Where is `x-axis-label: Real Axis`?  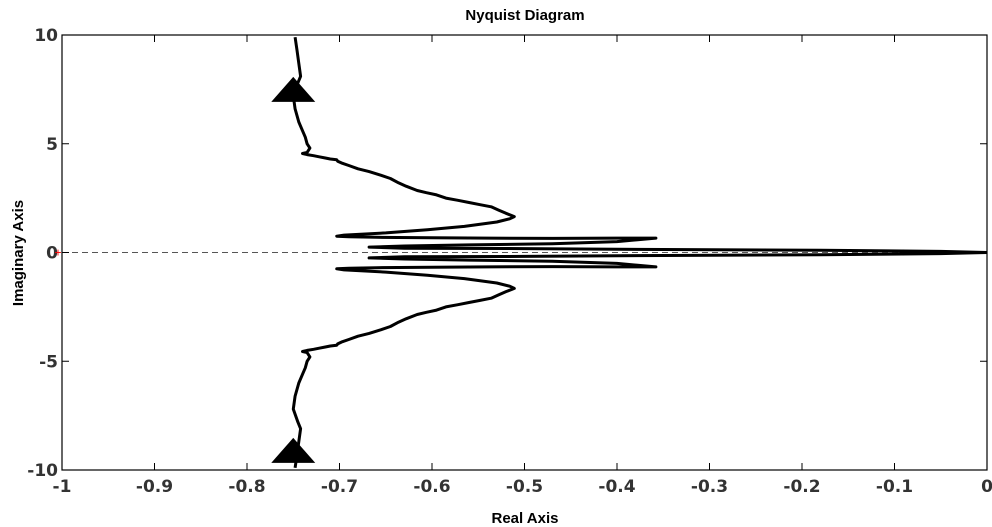
x-axis-label: Real Axis is located at coordinates (525, 518).